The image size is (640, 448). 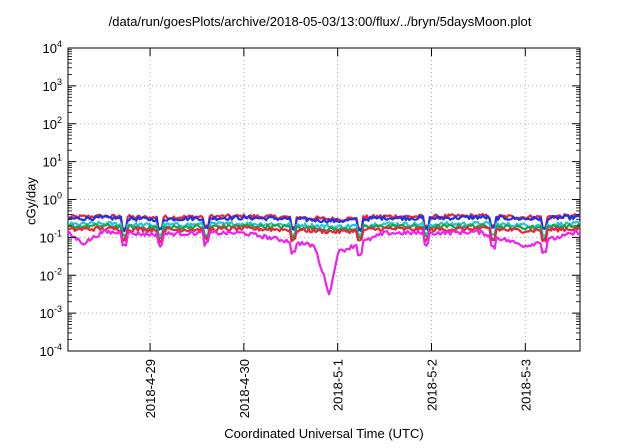 What do you see at coordinates (51, 312) in the screenshot?
I see `y-tick-label: 10⁻³` at bounding box center [51, 312].